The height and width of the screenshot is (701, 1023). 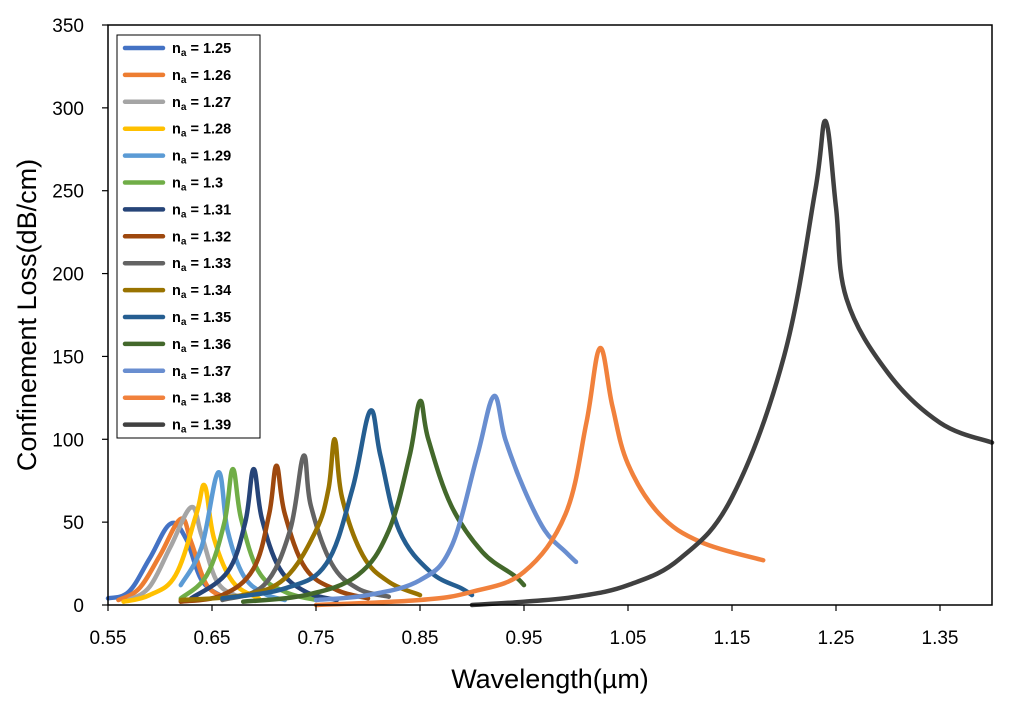 What do you see at coordinates (201, 373) in the screenshot?
I see `legend-label: na = 1.37` at bounding box center [201, 373].